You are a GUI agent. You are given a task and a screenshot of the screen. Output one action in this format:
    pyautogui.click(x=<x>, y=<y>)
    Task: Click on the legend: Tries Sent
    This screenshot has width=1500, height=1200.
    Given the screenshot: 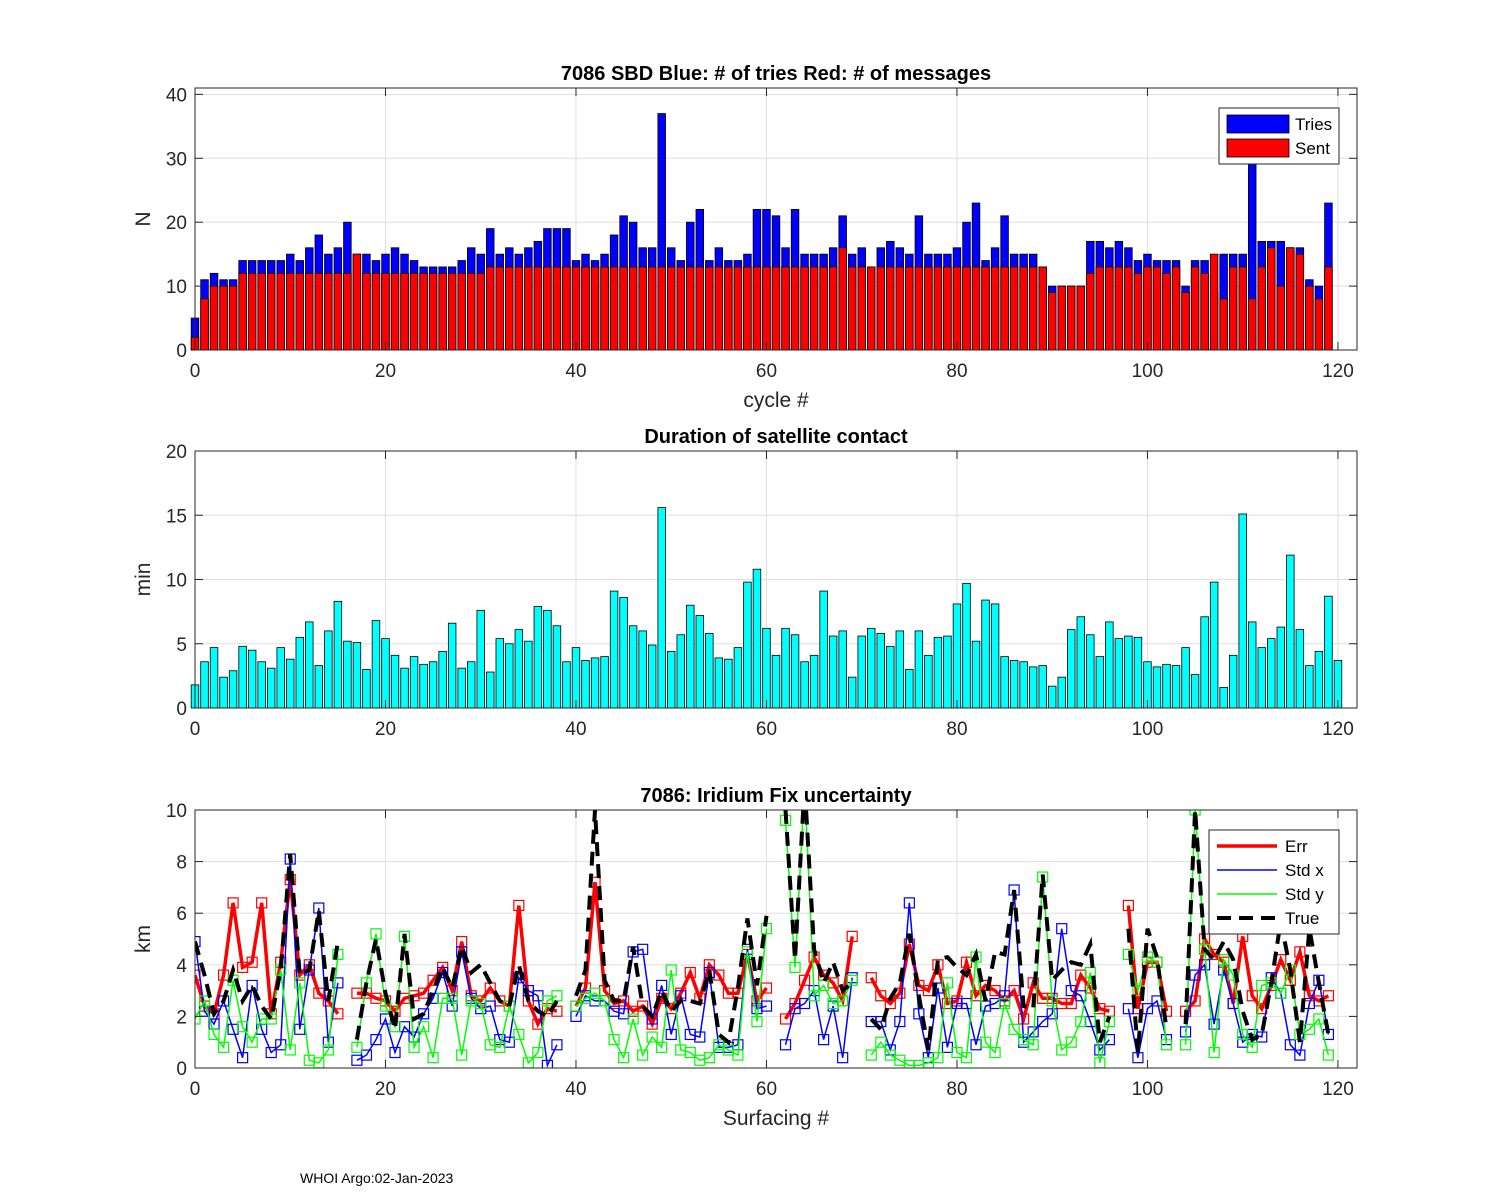 What is the action you would take?
    pyautogui.click(x=1279, y=136)
    